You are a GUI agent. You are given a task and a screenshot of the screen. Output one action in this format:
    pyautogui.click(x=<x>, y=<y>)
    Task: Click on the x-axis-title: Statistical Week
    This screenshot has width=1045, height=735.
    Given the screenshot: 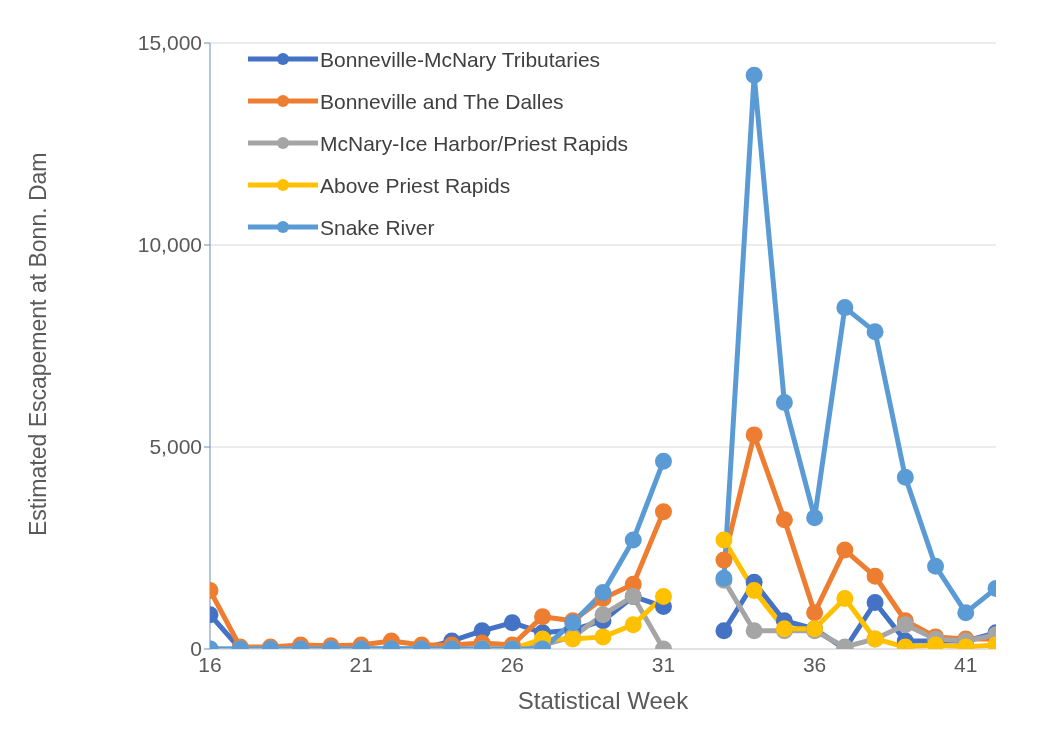 What is the action you would take?
    pyautogui.click(x=603, y=700)
    